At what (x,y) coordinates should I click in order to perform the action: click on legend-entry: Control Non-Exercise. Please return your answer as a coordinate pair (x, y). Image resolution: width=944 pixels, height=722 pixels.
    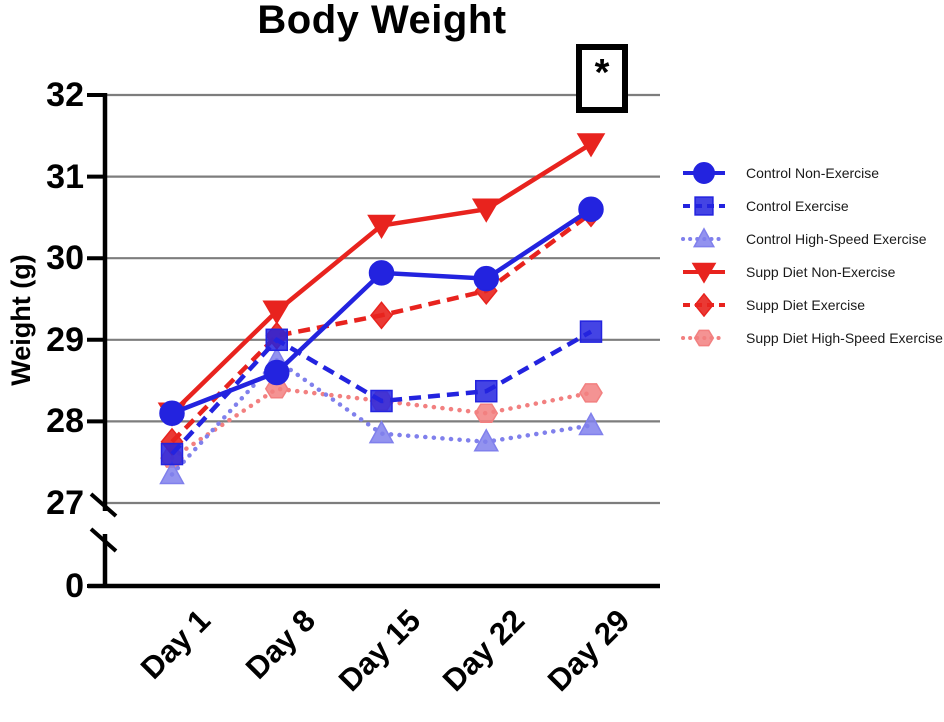
    Looking at the image, I should click on (812, 173).